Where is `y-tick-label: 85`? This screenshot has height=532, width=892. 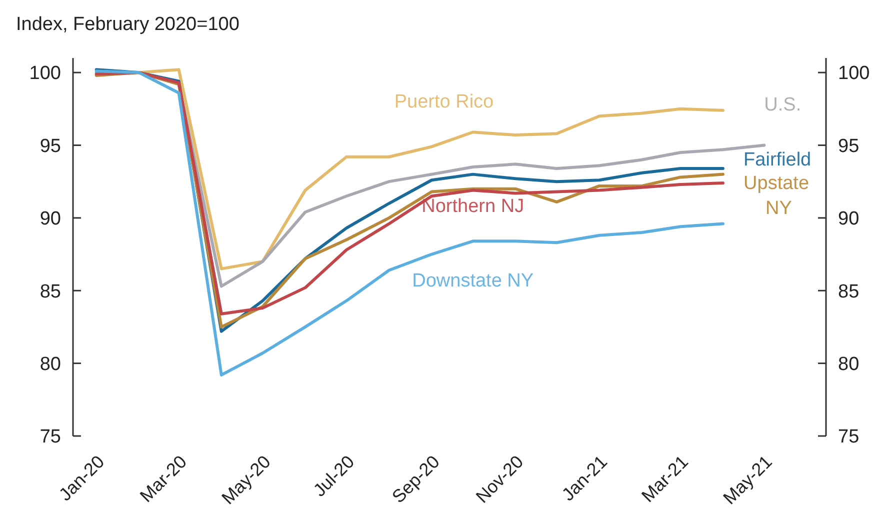 y-tick-label: 85 is located at coordinates (50, 291).